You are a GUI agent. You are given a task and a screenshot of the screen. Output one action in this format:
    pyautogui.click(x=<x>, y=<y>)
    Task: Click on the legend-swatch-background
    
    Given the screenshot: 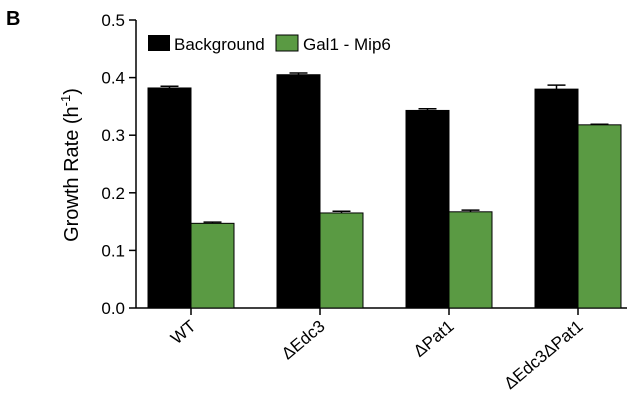 What is the action you would take?
    pyautogui.click(x=159, y=43)
    